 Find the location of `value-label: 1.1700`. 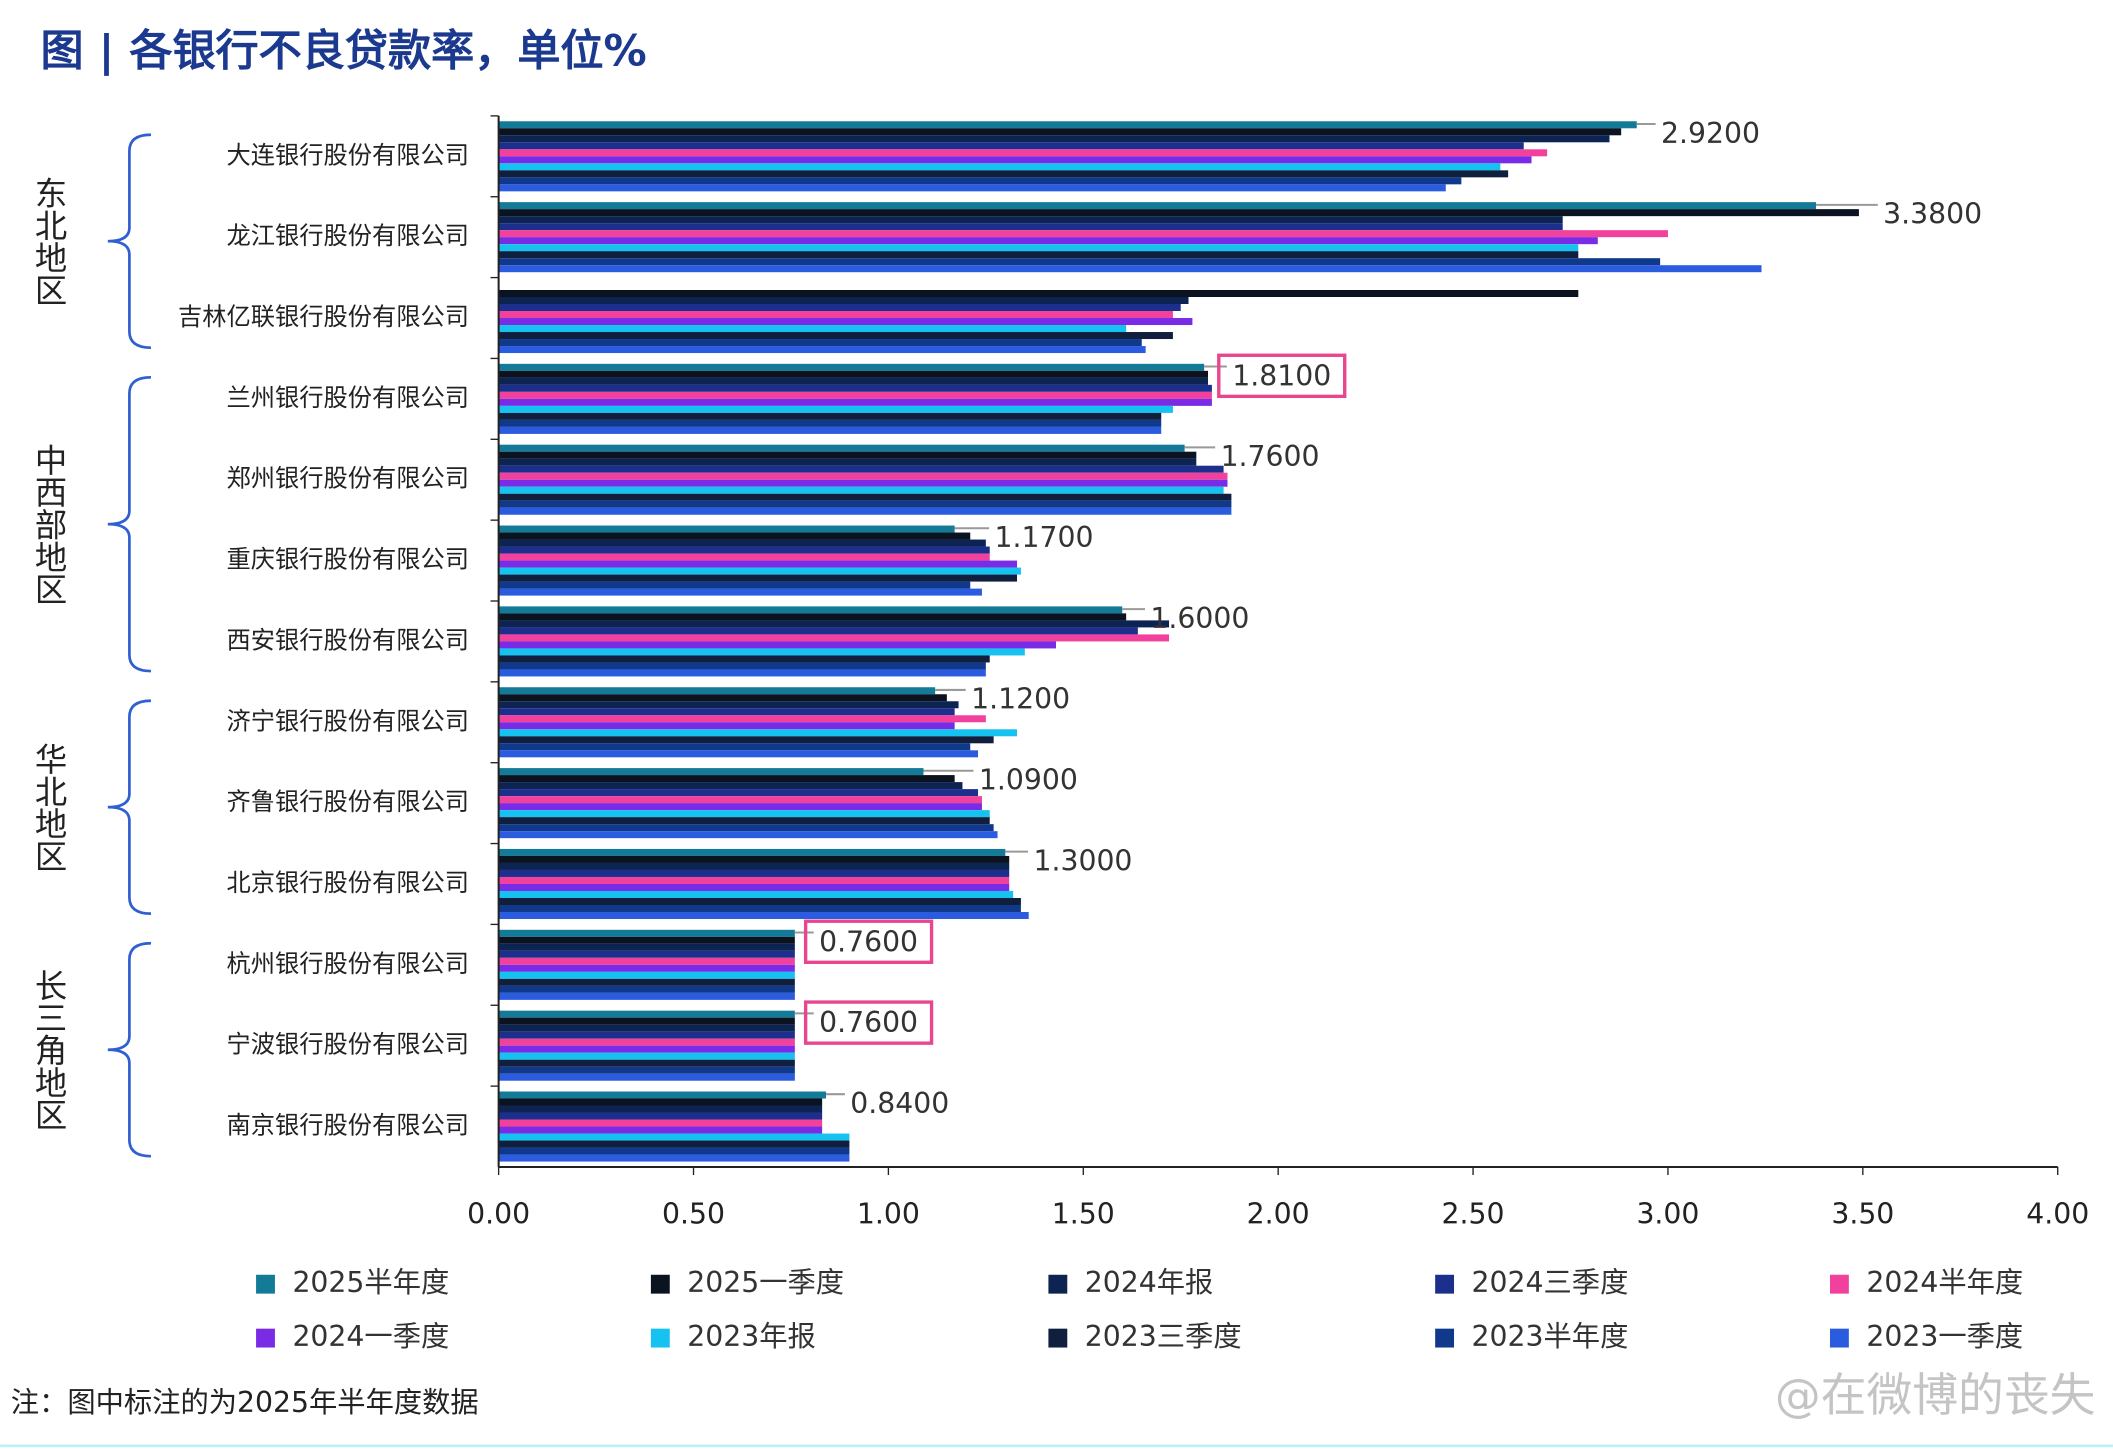

value-label: 1.1700 is located at coordinates (1044, 537).